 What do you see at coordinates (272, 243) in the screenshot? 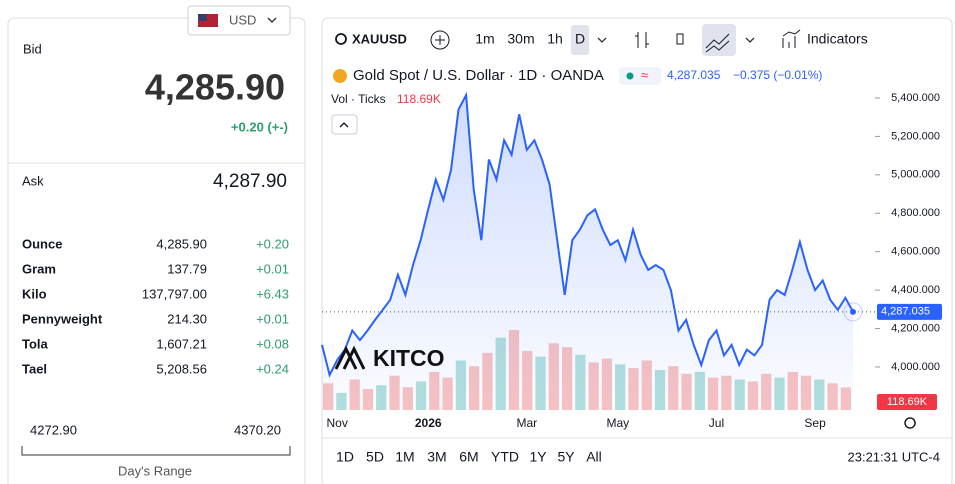
I see `unit-change: +0.20` at bounding box center [272, 243].